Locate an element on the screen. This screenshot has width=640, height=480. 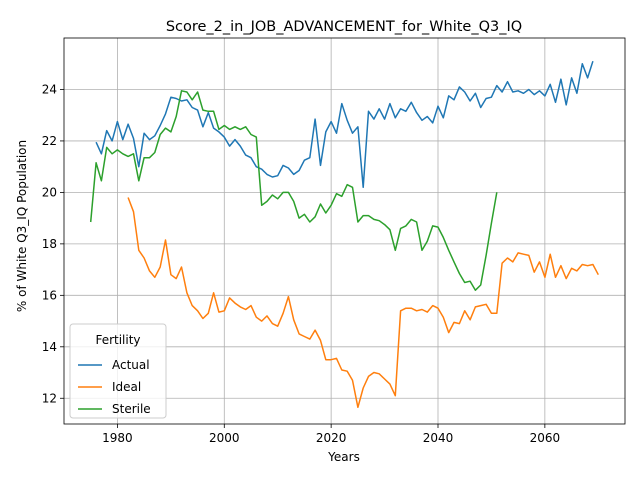
x-tick-label: 2020 is located at coordinates (331, 438).